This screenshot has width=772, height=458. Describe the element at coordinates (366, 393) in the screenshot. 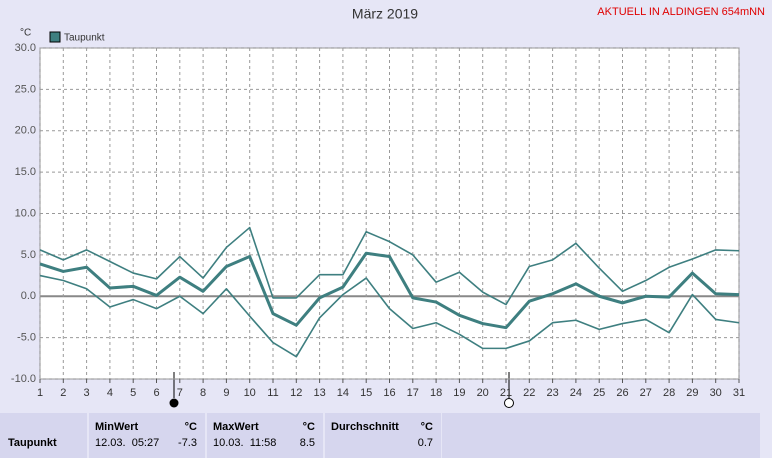

I see `x-tick-label: 15` at that location.